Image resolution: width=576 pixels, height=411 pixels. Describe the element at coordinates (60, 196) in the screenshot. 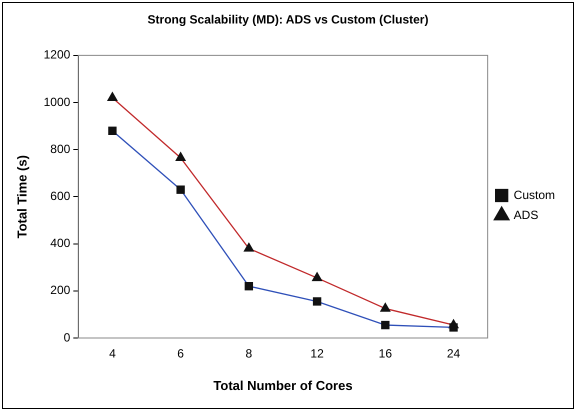

I see `y-tick-label: 600` at that location.